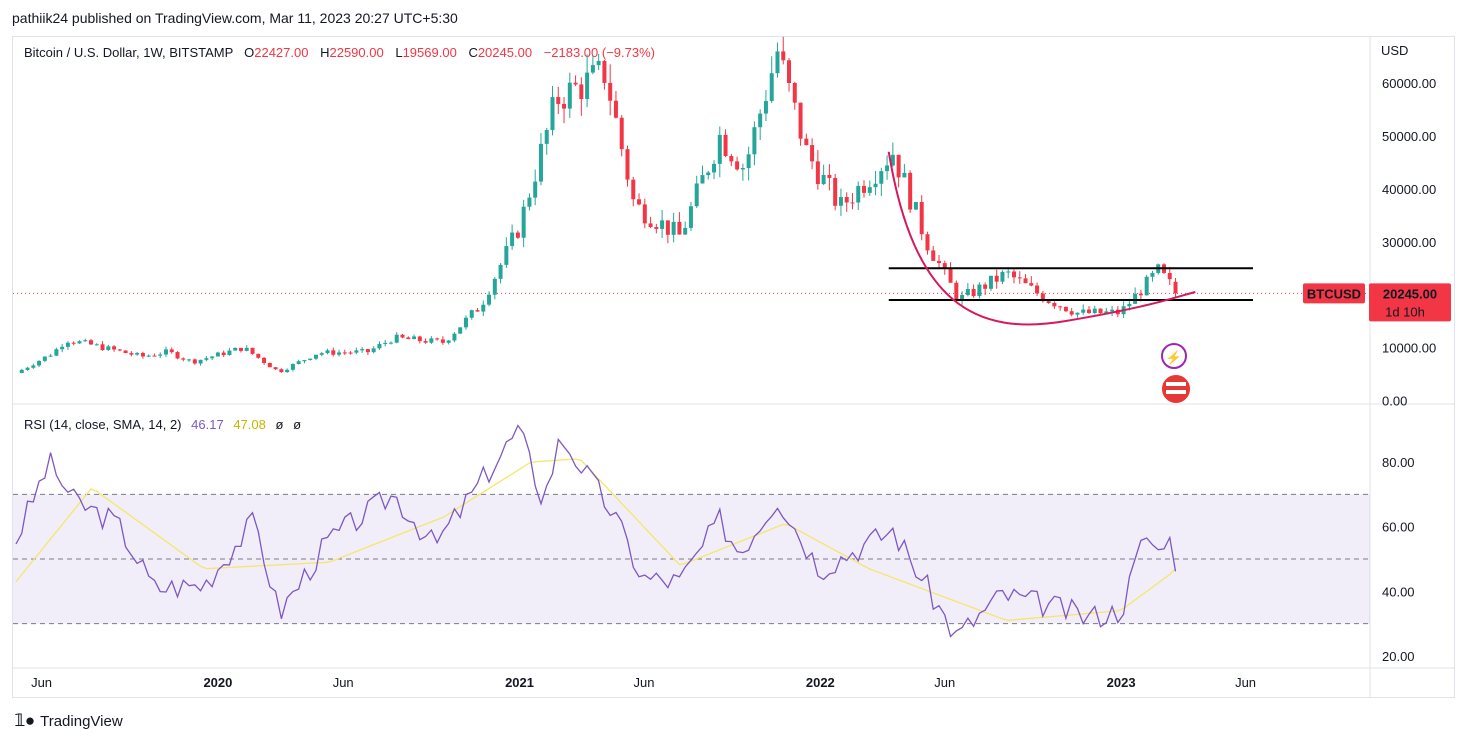  What do you see at coordinates (249, 424) in the screenshot?
I see `rsi-sma-value: 47.08` at bounding box center [249, 424].